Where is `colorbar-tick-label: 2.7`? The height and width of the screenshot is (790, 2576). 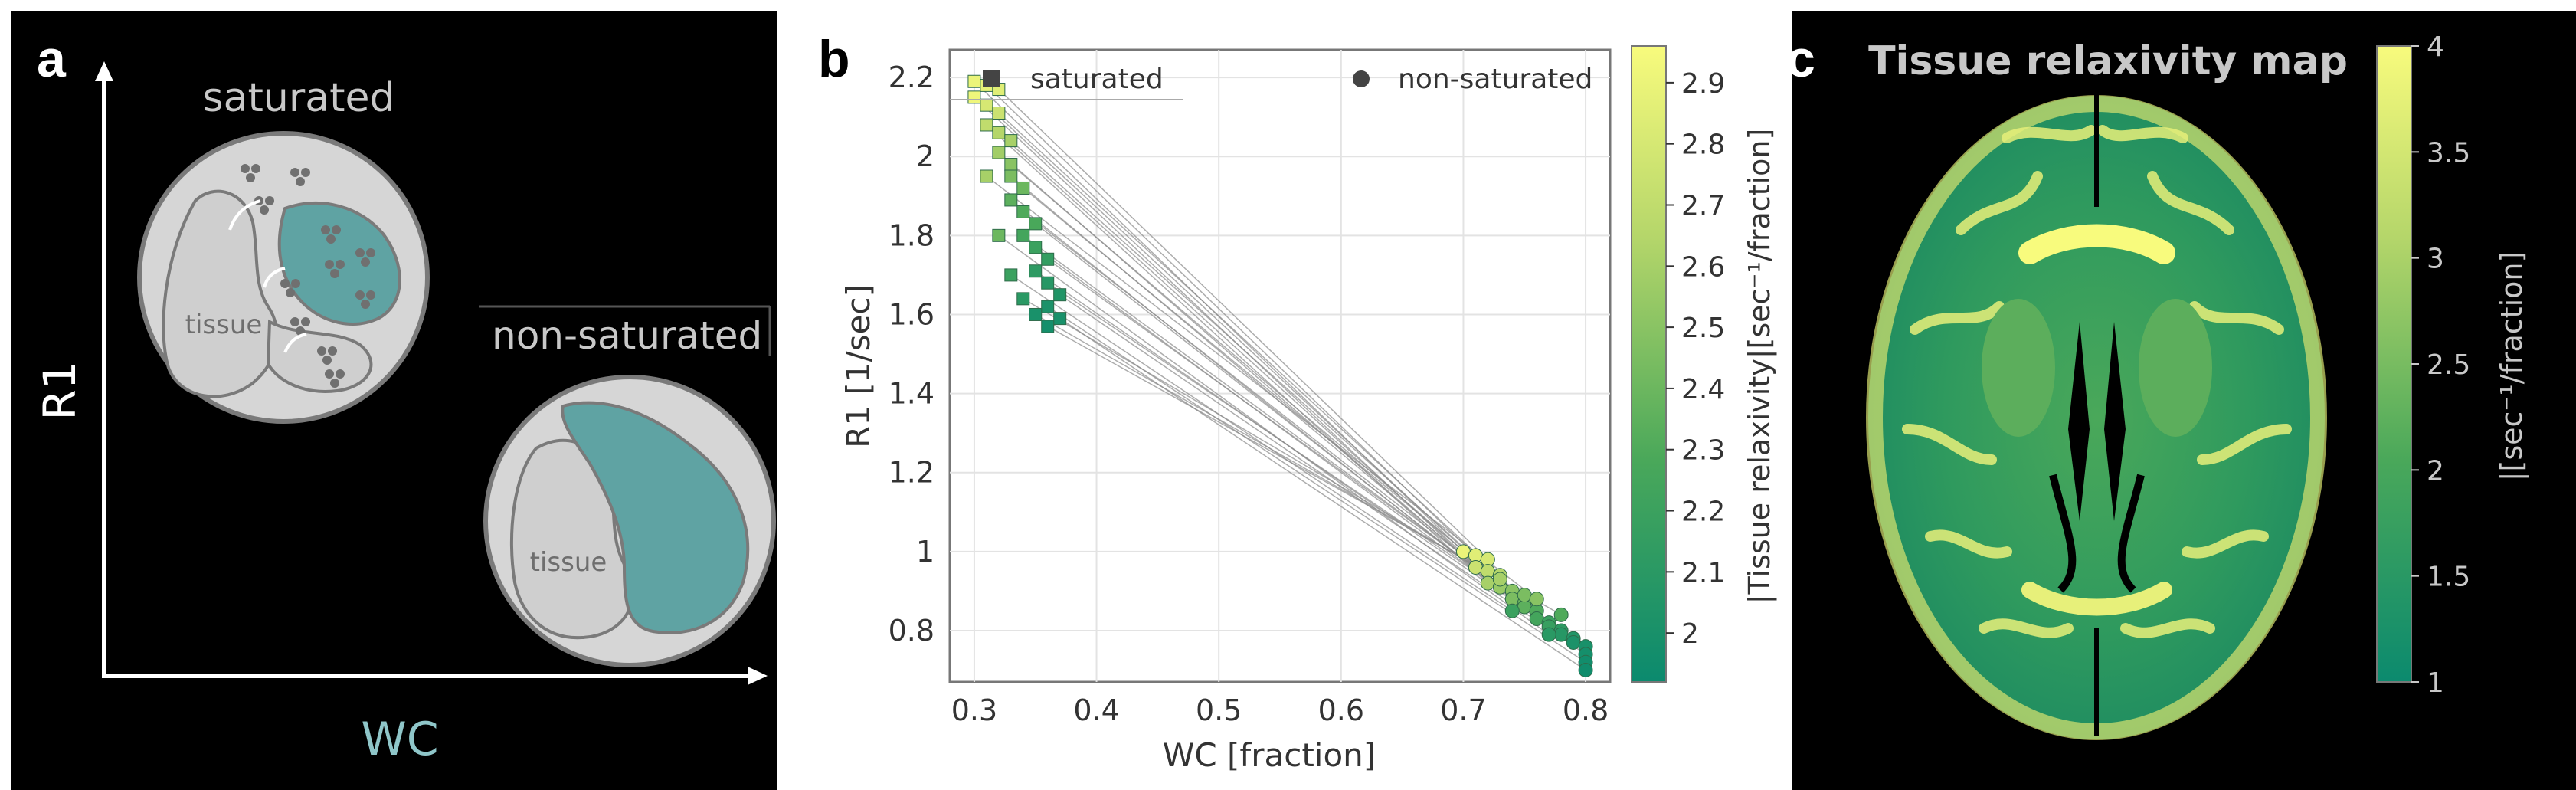
colorbar-tick-label: 2.7 is located at coordinates (1703, 207).